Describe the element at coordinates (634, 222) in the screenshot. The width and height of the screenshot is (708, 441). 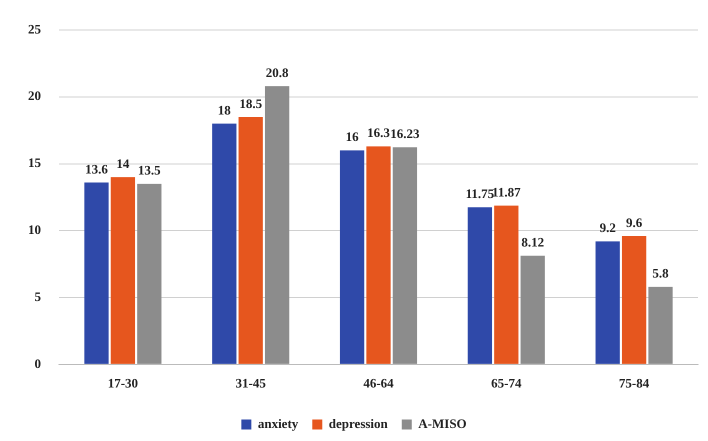
I see `data-label: 9.6` at that location.